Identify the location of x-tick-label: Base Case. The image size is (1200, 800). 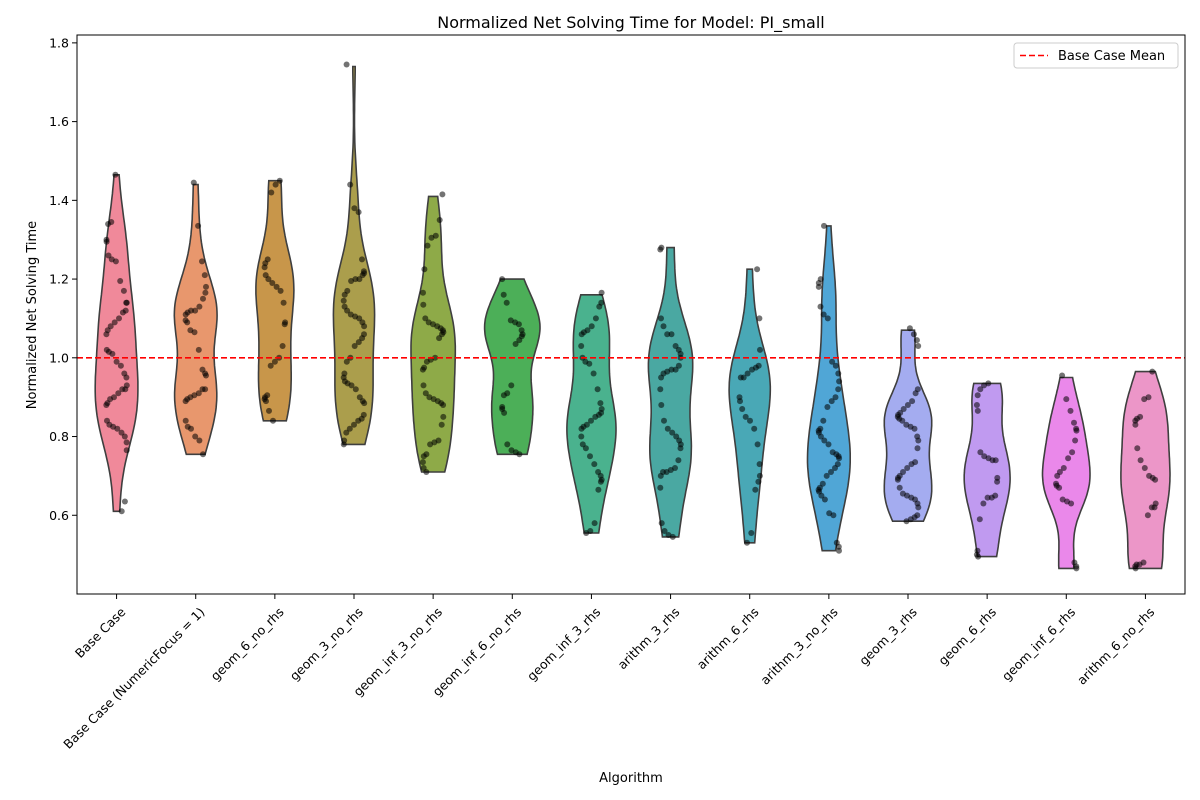
(100, 632).